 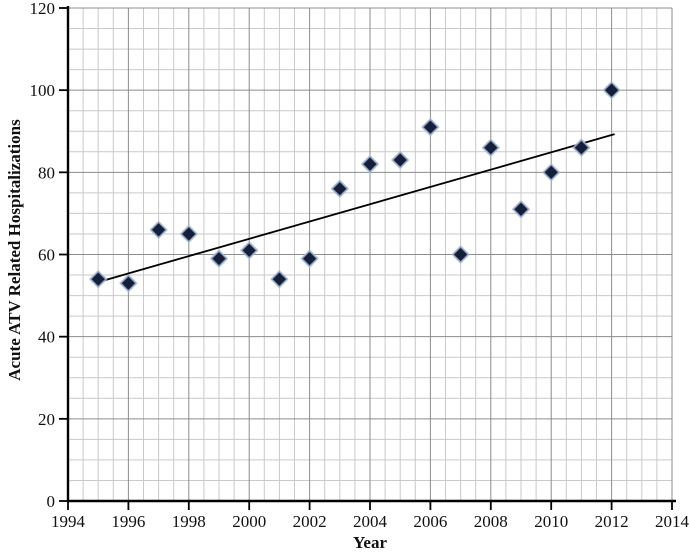 What do you see at coordinates (672, 521) in the screenshot?
I see `x-tick-label: 2014` at bounding box center [672, 521].